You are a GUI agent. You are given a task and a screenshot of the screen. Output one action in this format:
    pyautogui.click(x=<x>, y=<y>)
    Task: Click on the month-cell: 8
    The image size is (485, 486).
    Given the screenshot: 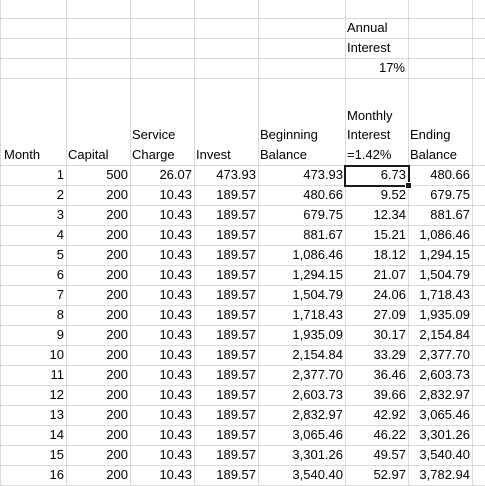 What is the action you would take?
    pyautogui.click(x=60, y=314)
    